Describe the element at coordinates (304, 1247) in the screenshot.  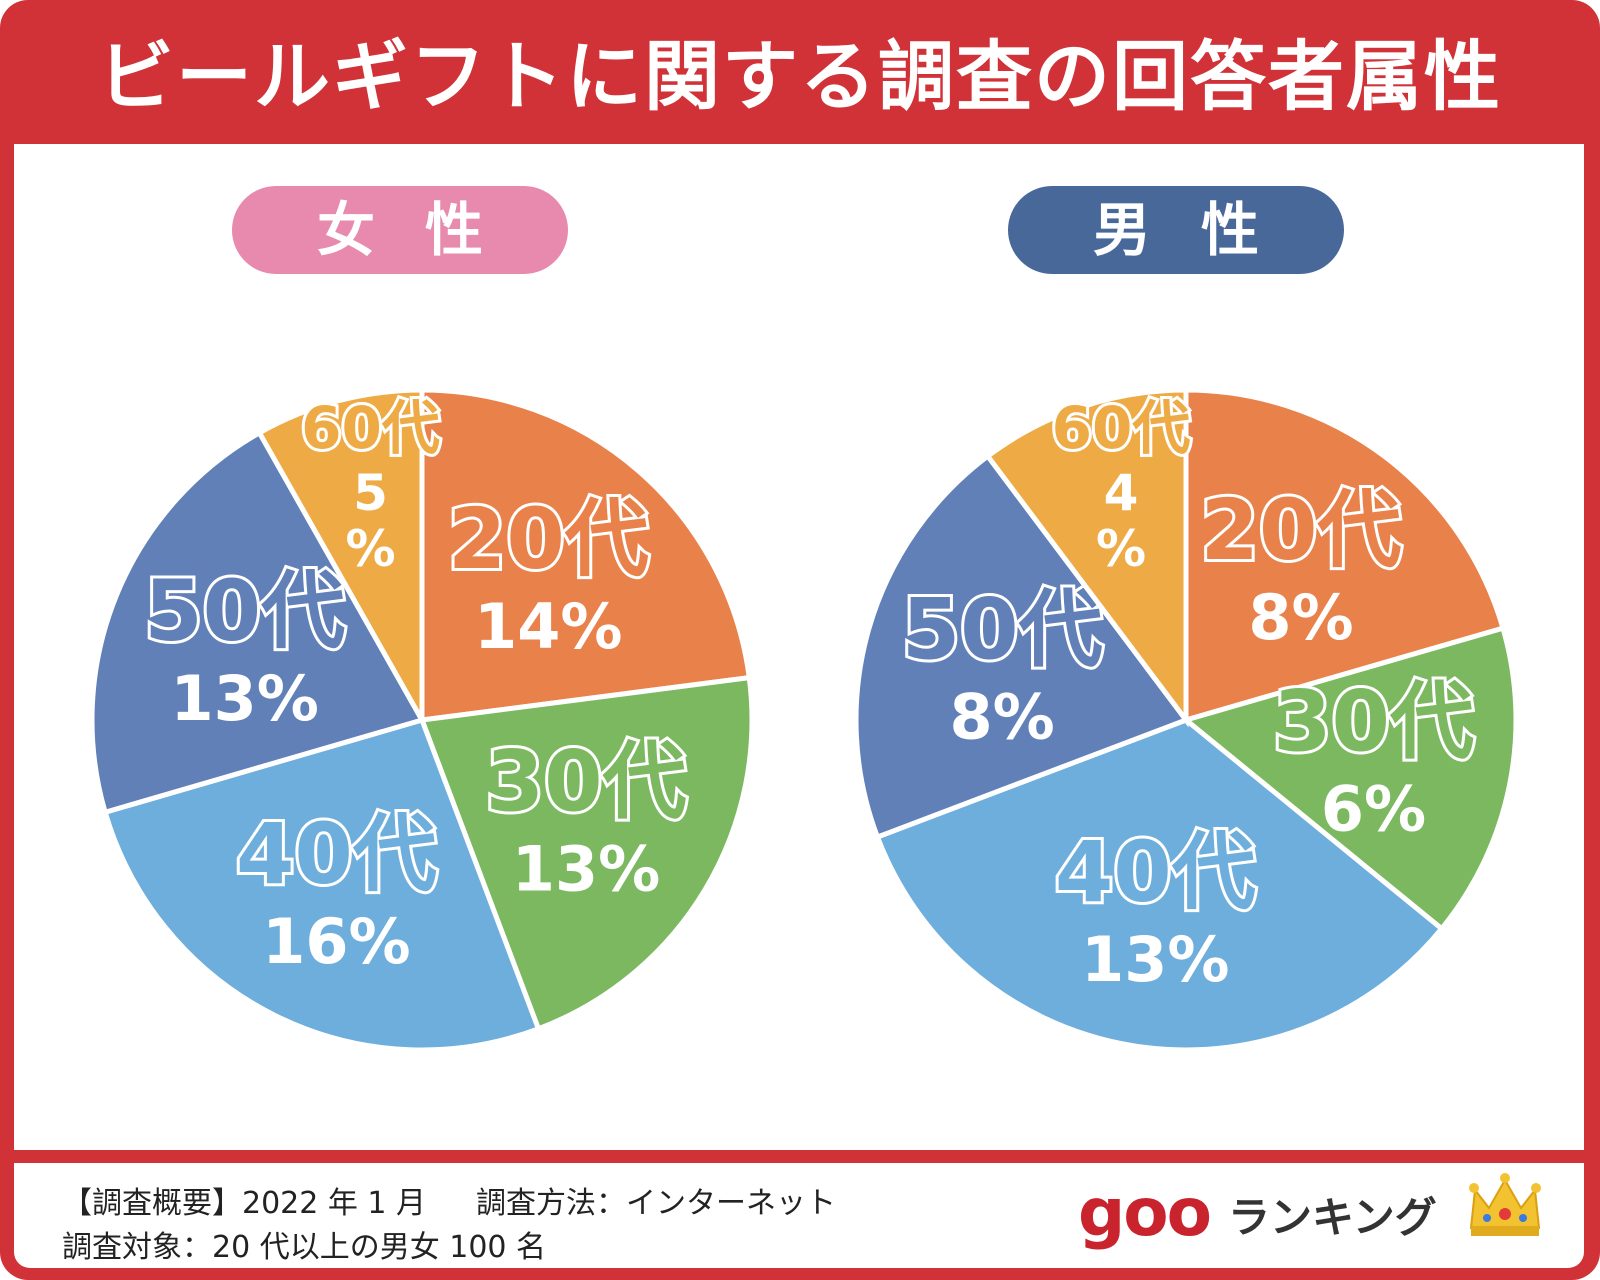
I see `survey-target: 調査対象：20 代以上の男女 100 名` at that location.